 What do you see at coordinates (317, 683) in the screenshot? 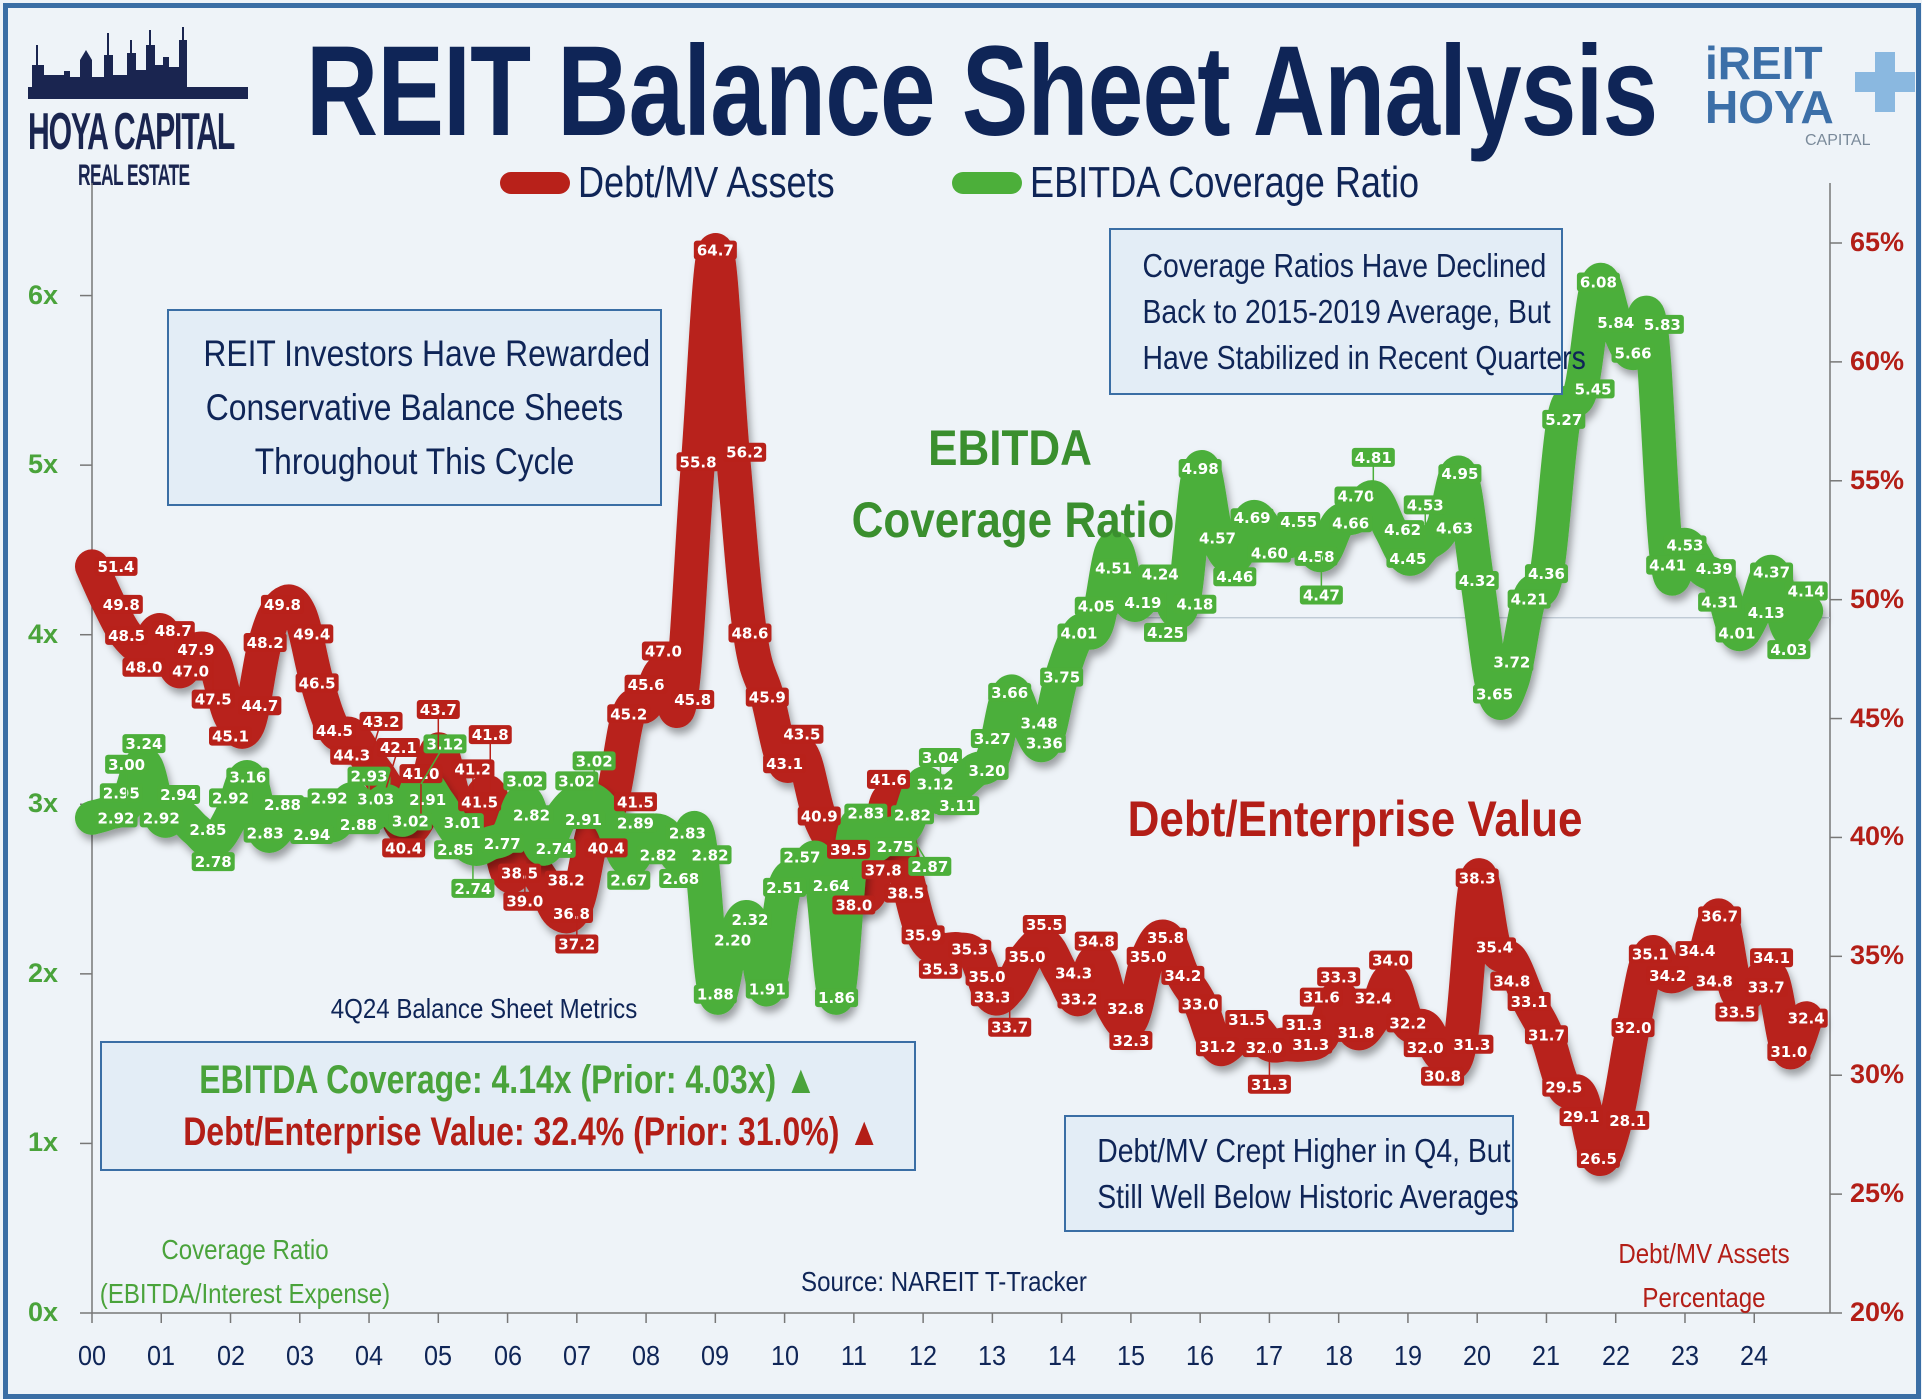
I see `debt-point: 46.5` at bounding box center [317, 683].